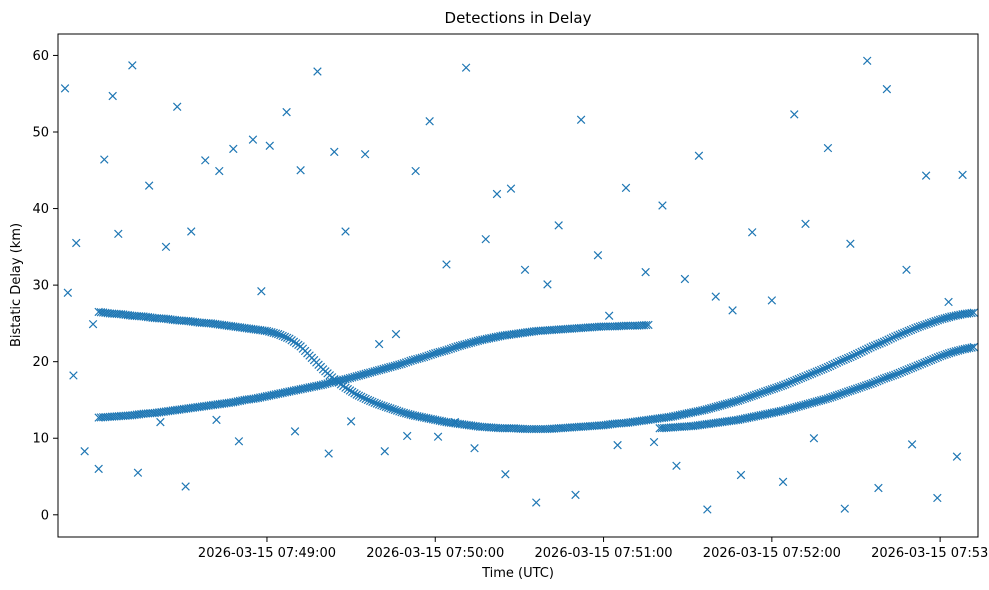  What do you see at coordinates (604, 553) in the screenshot?
I see `x-tick-label: 2026-03-15 07:51:00` at bounding box center [604, 553].